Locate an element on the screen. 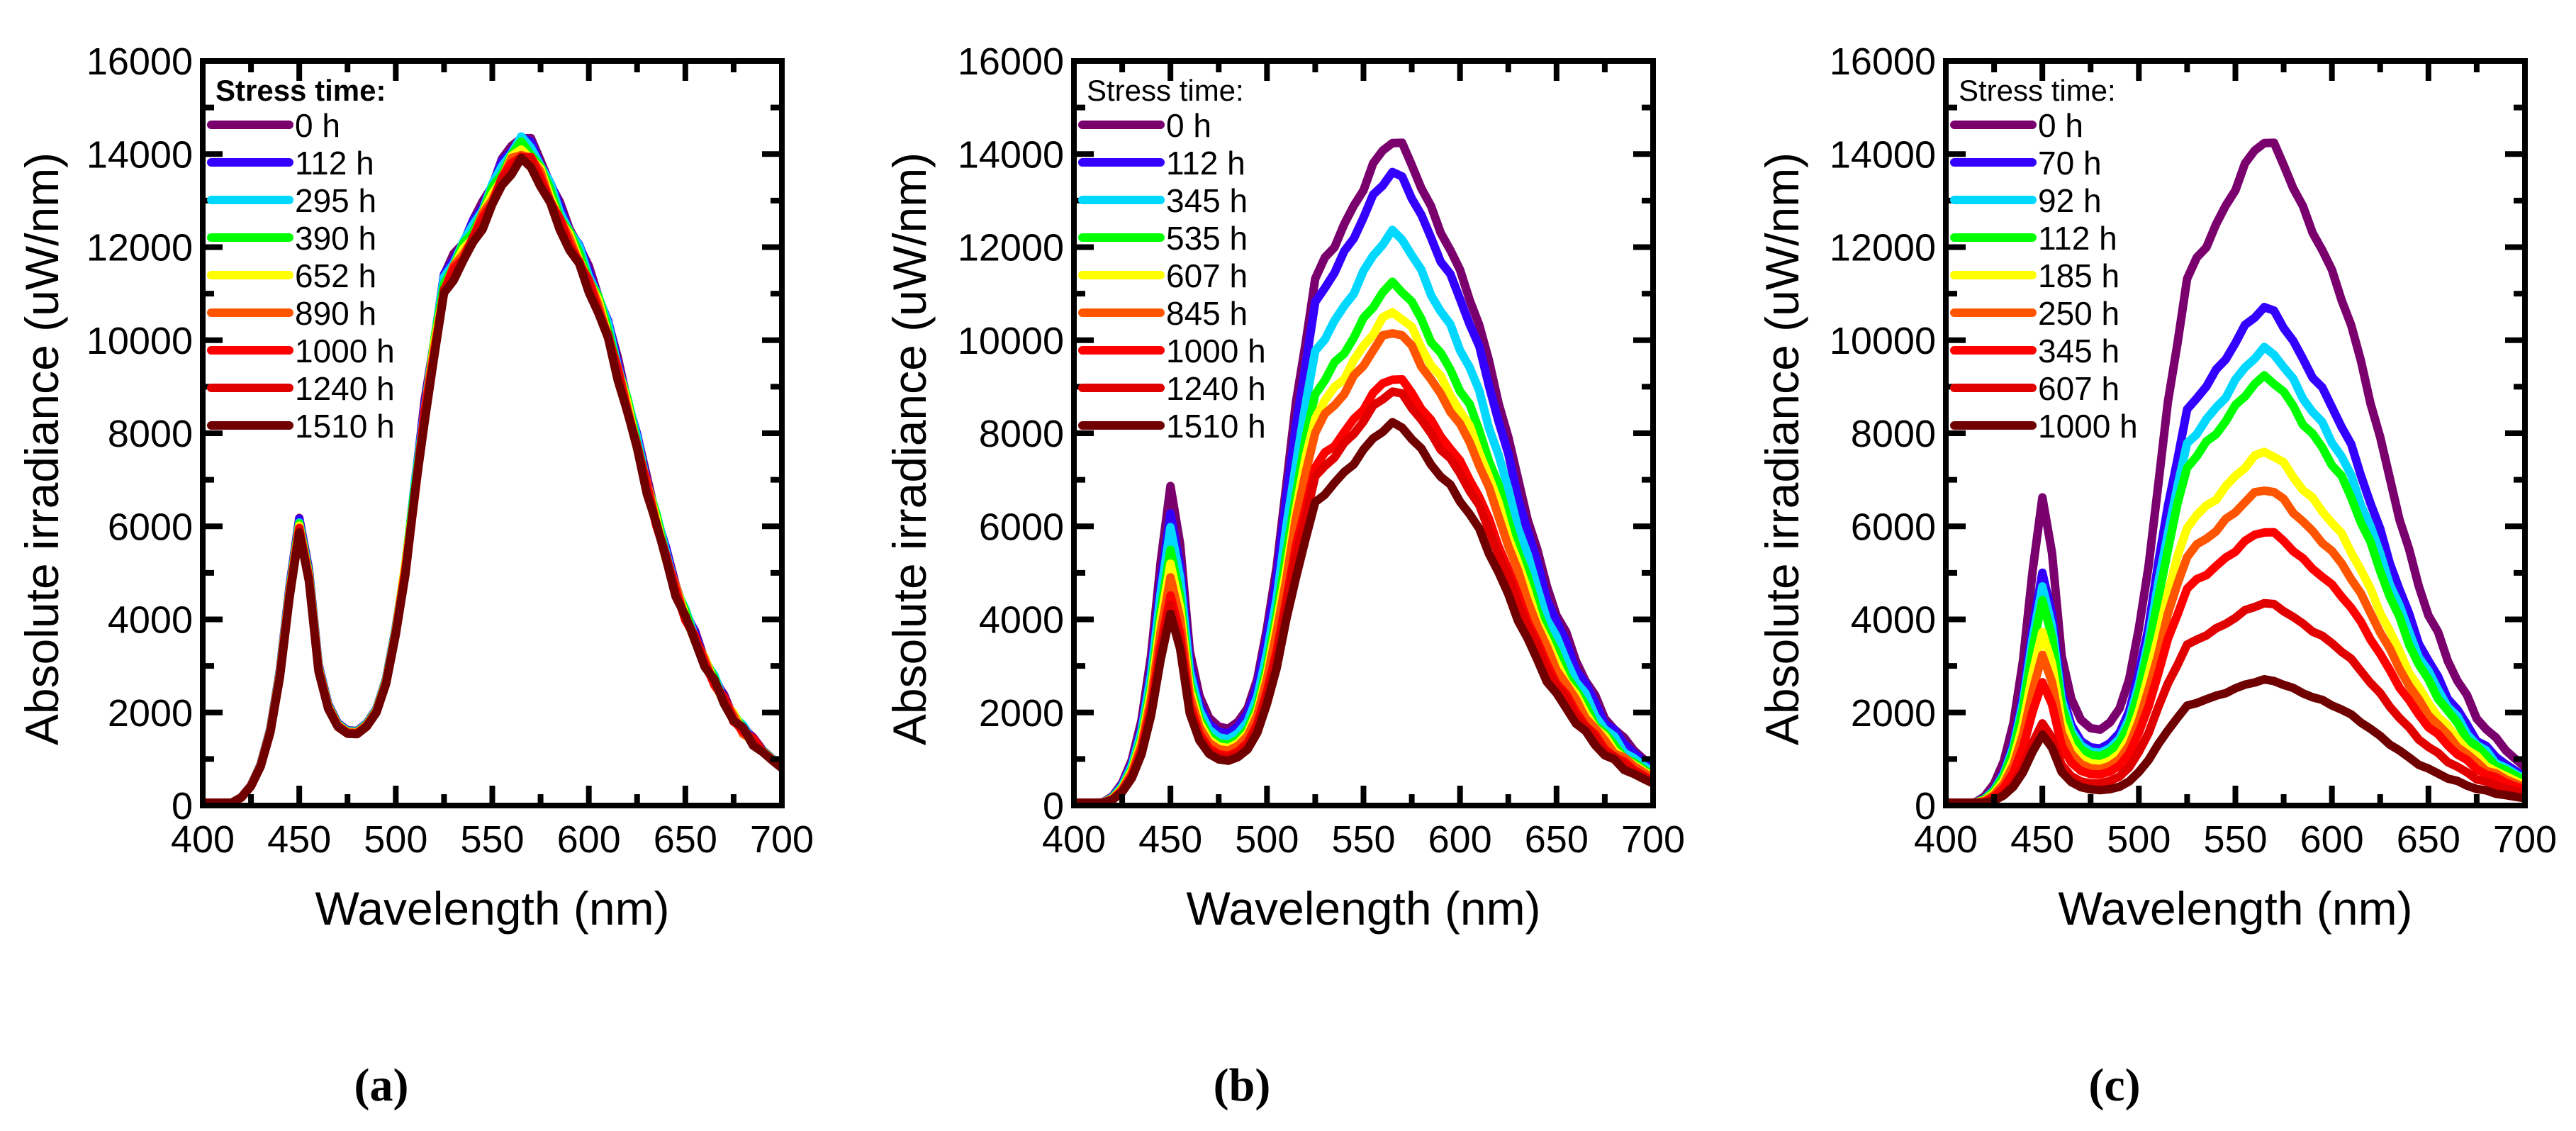 The width and height of the screenshot is (2576, 1131). legend-label: 845 h is located at coordinates (1207, 313).